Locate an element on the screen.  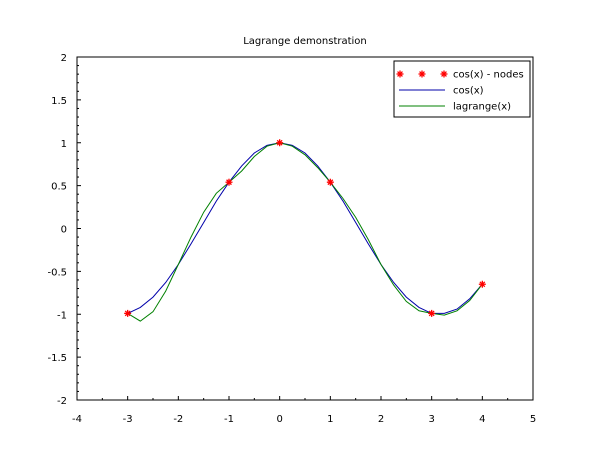
y-tick-label: 0.5 is located at coordinates (59, 187).